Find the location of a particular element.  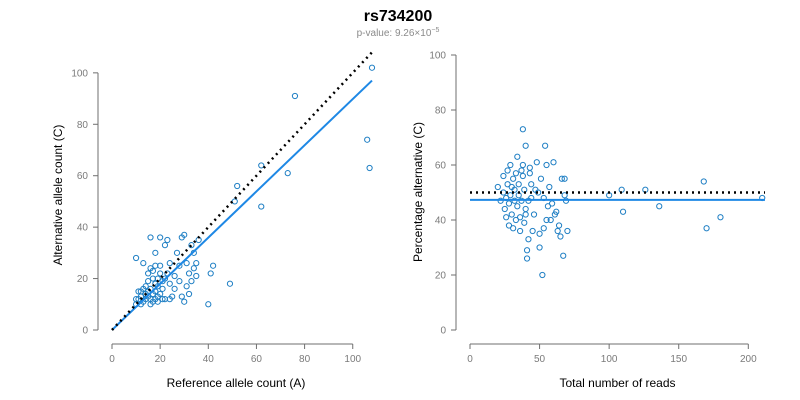

x-tick-label: 60 is located at coordinates (257, 359).